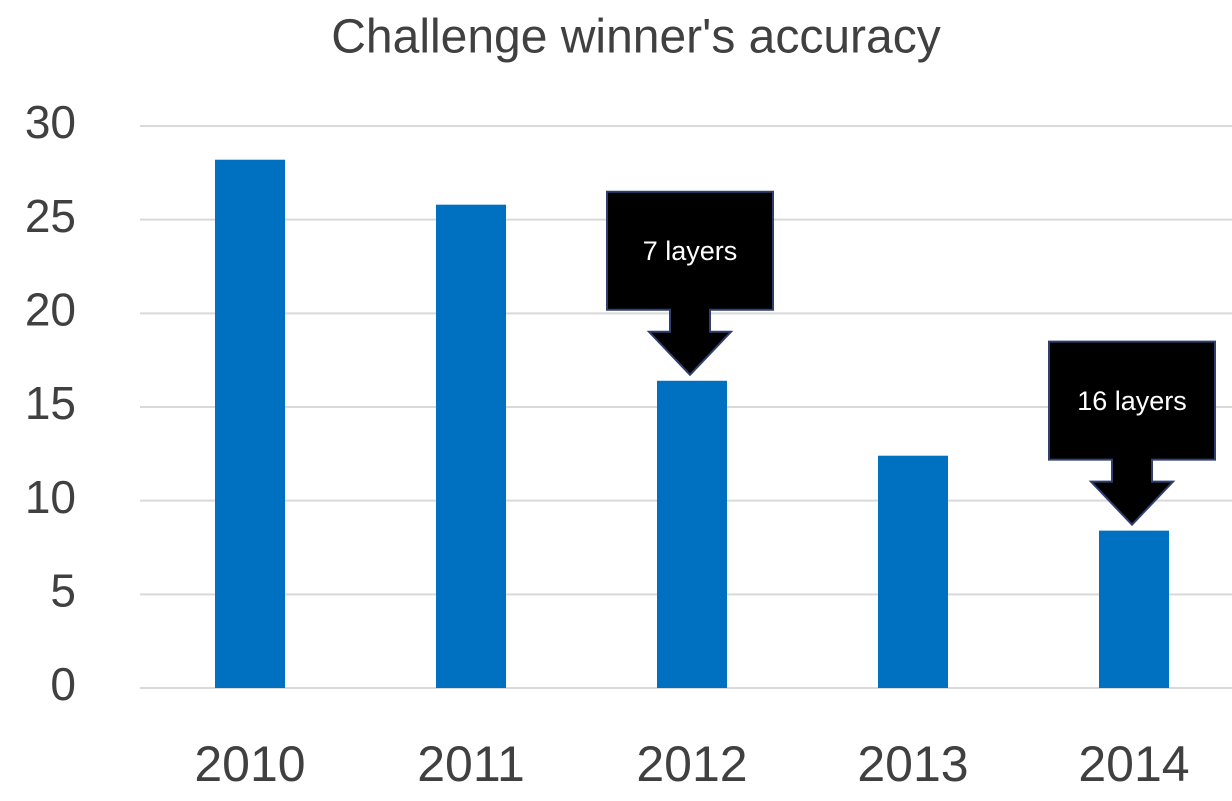 The height and width of the screenshot is (801, 1232). What do you see at coordinates (50, 309) in the screenshot?
I see `y-tick-label: 20` at bounding box center [50, 309].